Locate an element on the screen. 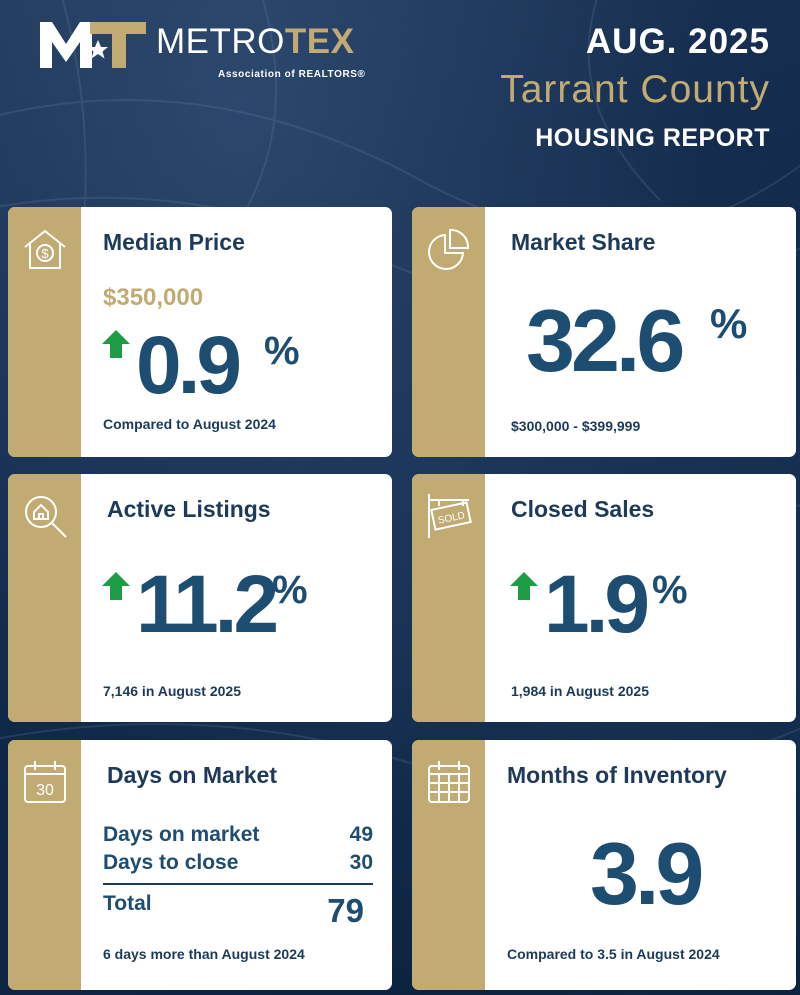  market-share-card: Market Share 32.6 % $300,000 - $399,999 is located at coordinates (604, 332).